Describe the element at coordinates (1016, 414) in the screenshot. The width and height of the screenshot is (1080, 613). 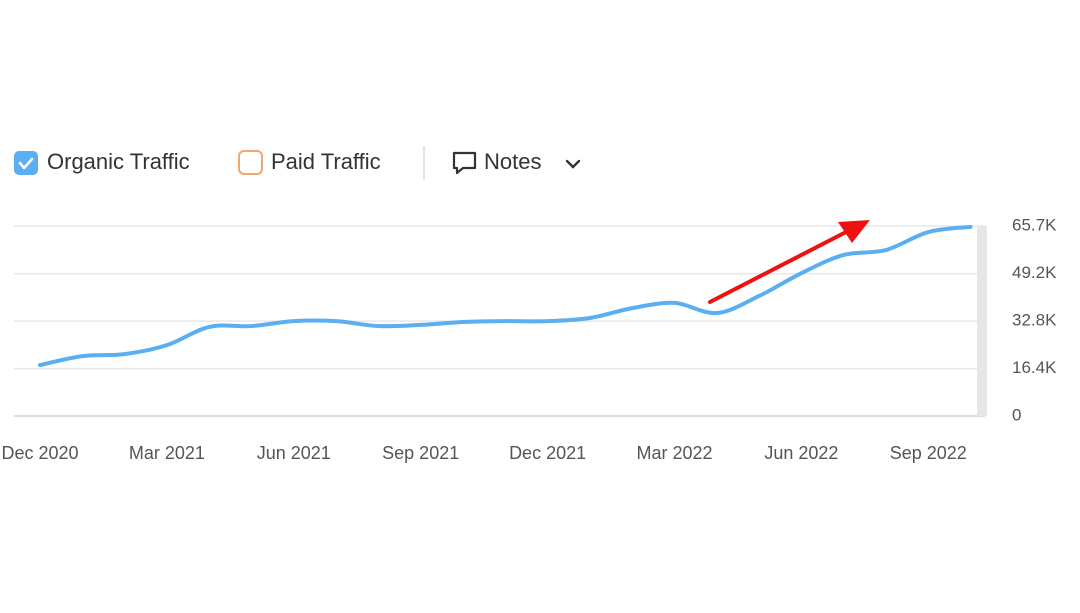
I see `y-tick-label: 0` at that location.